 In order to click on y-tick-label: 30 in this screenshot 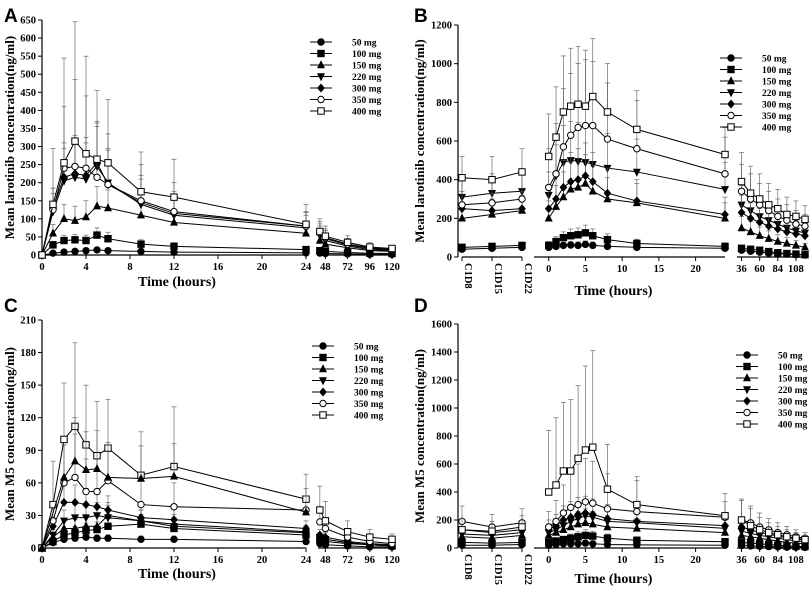, I will do `click(31, 516)`.